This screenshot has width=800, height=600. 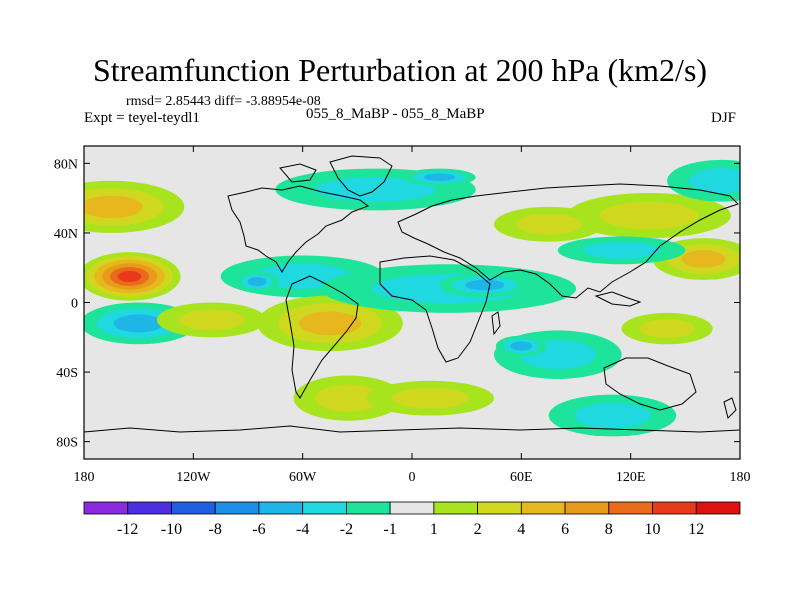 What do you see at coordinates (258, 529) in the screenshot?
I see `colorbar-label: -6` at bounding box center [258, 529].